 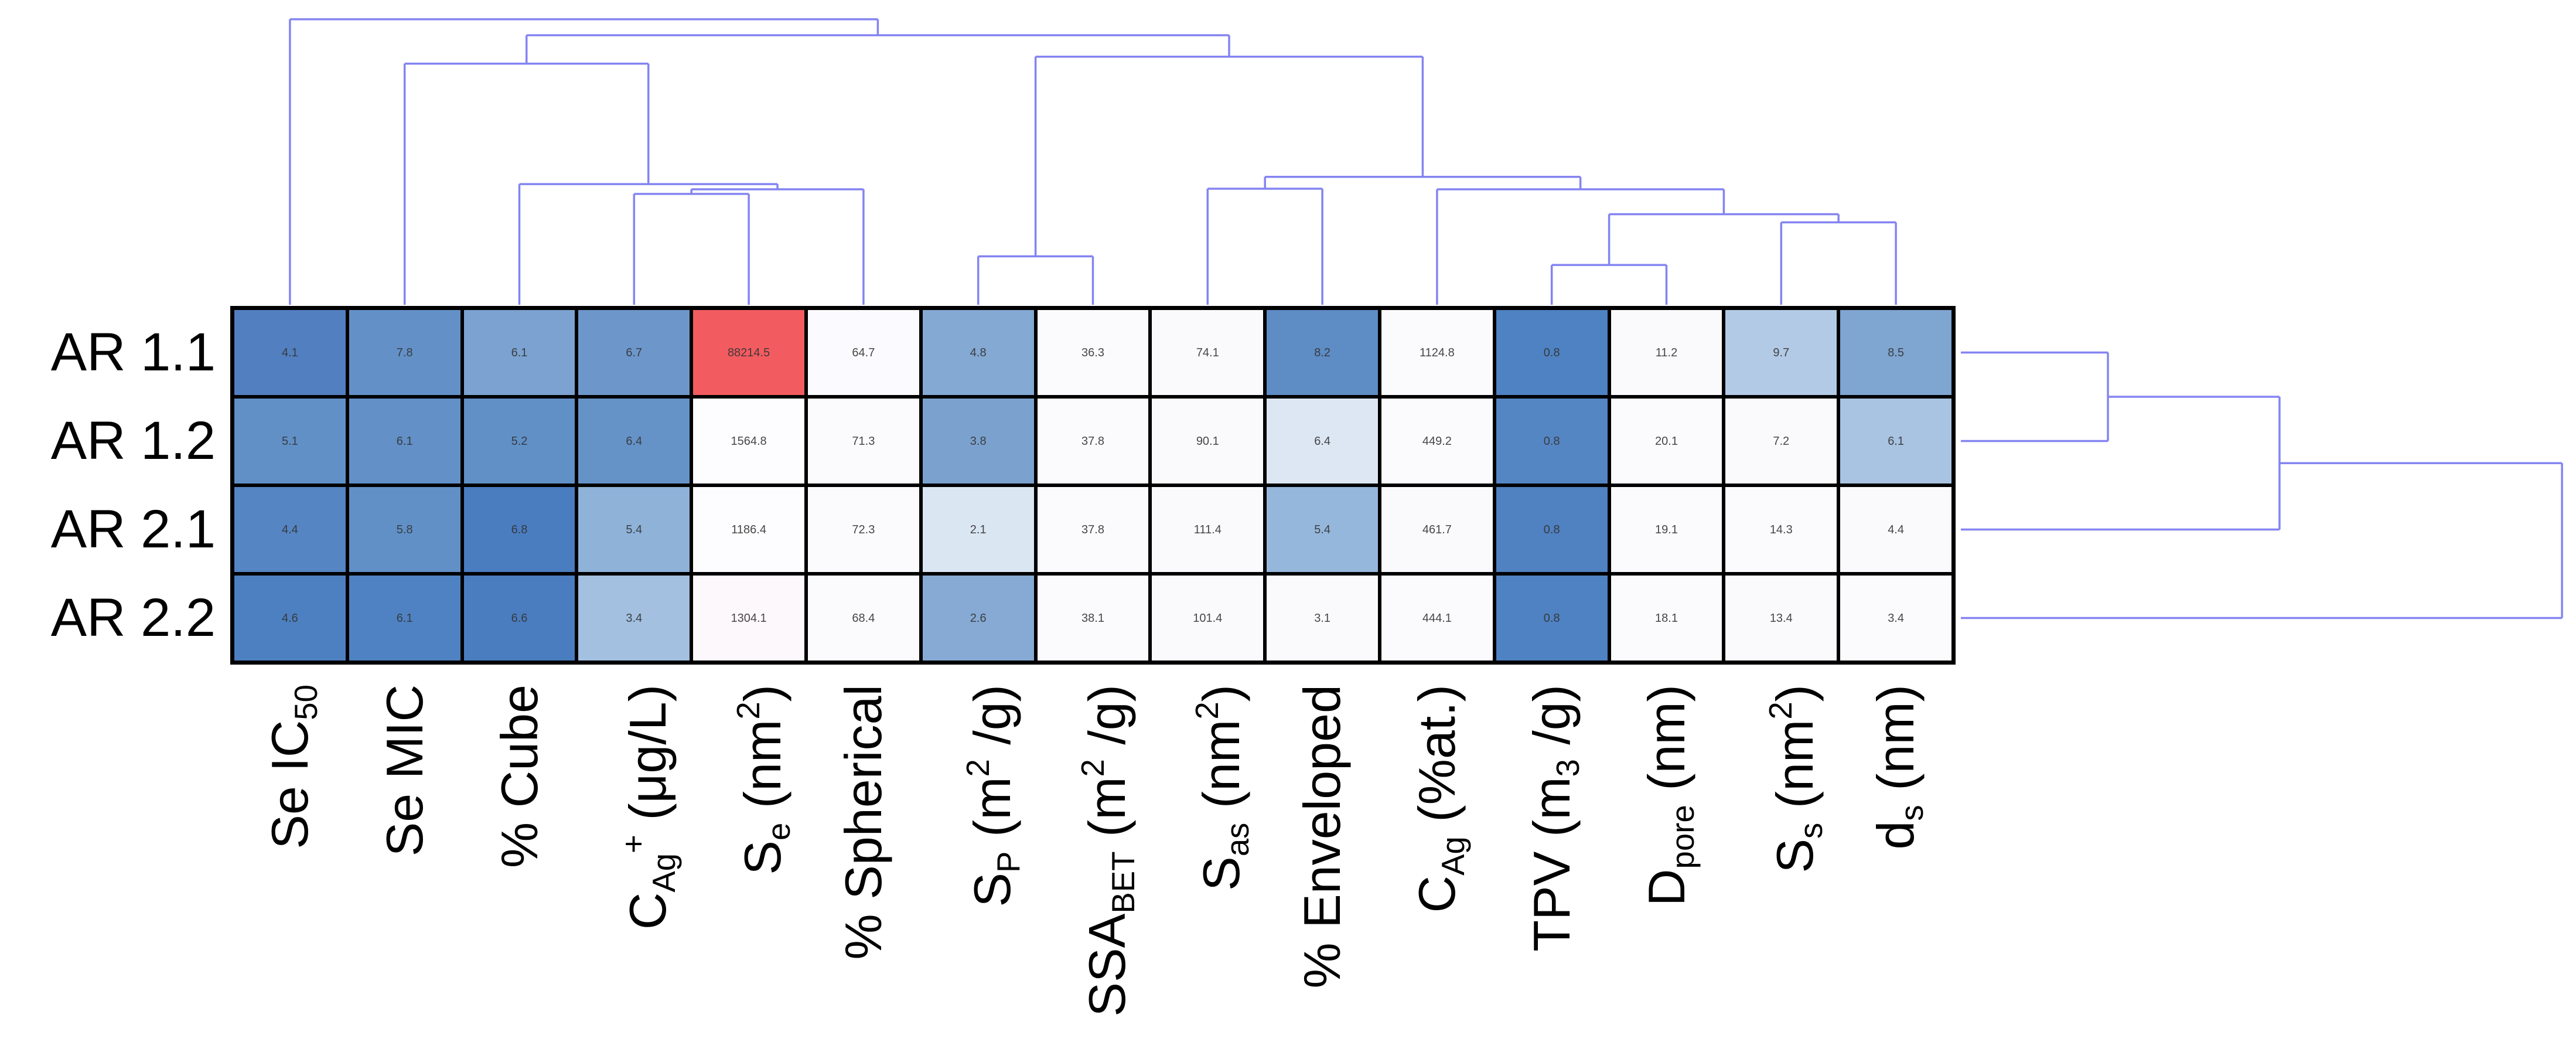 I want to click on cell-annotation: 36.3, so click(x=1092, y=352).